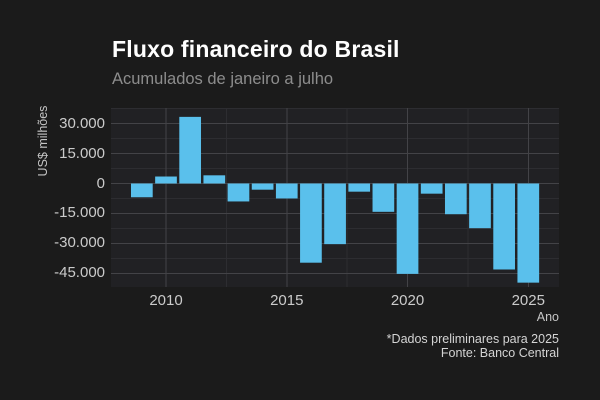  I want to click on caption-line-2: Fonte: Banco Central, so click(499, 352).